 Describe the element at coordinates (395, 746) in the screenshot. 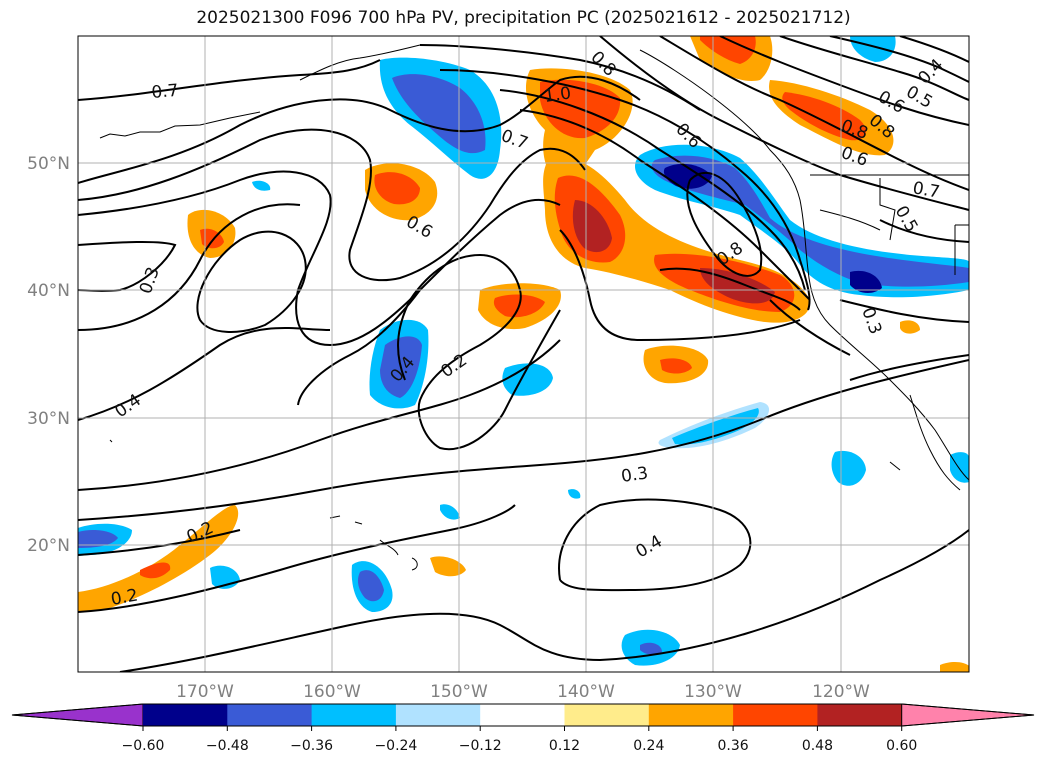

I see `colorbar-tick-label: −0.24` at that location.